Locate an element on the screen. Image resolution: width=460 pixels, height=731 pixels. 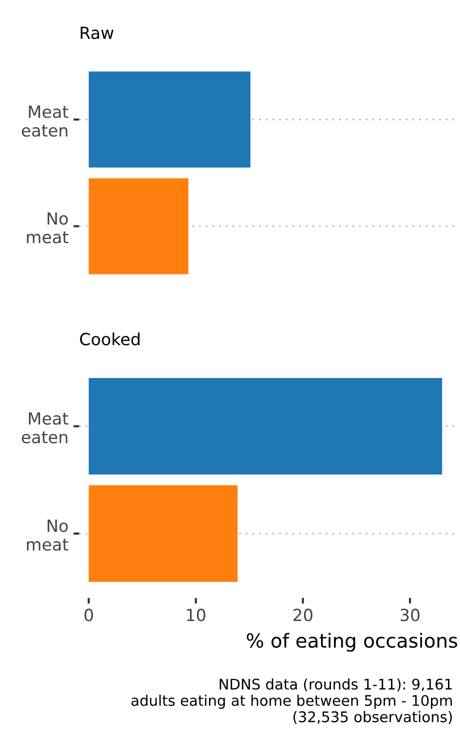
x-tick-label: 20 is located at coordinates (303, 615).